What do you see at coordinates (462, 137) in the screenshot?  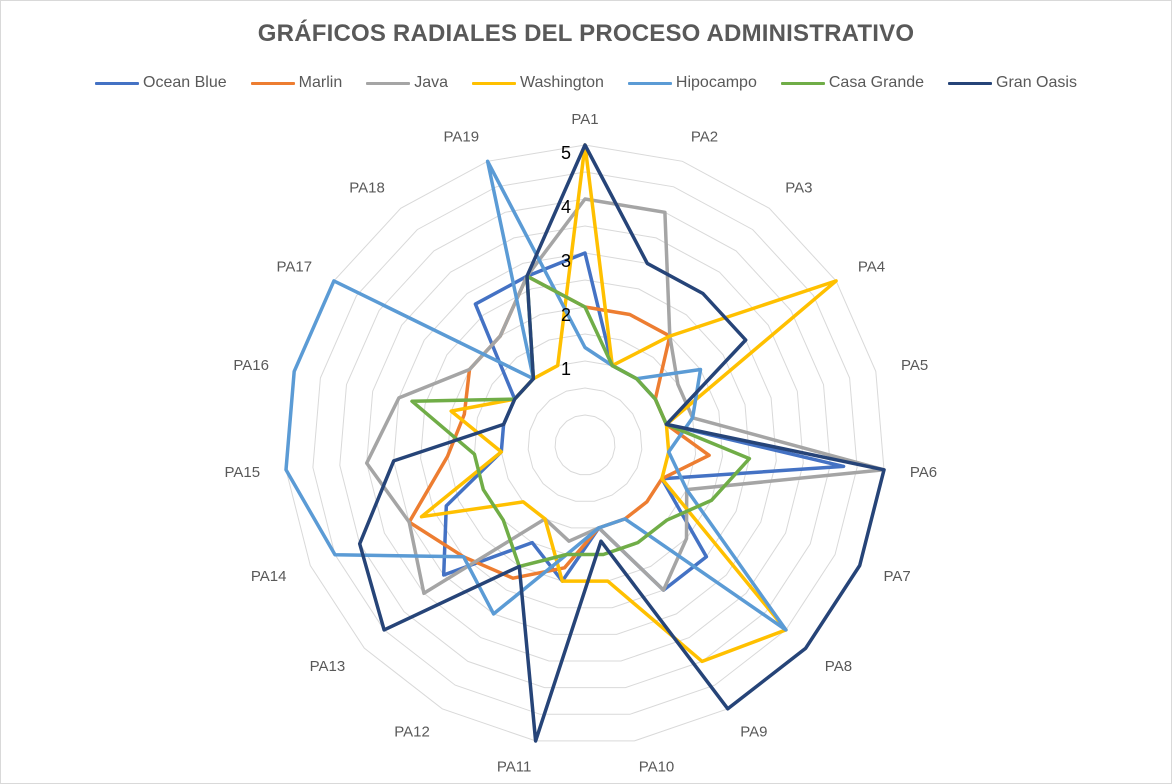 I see `axis-label-pa19: PA19` at bounding box center [462, 137].